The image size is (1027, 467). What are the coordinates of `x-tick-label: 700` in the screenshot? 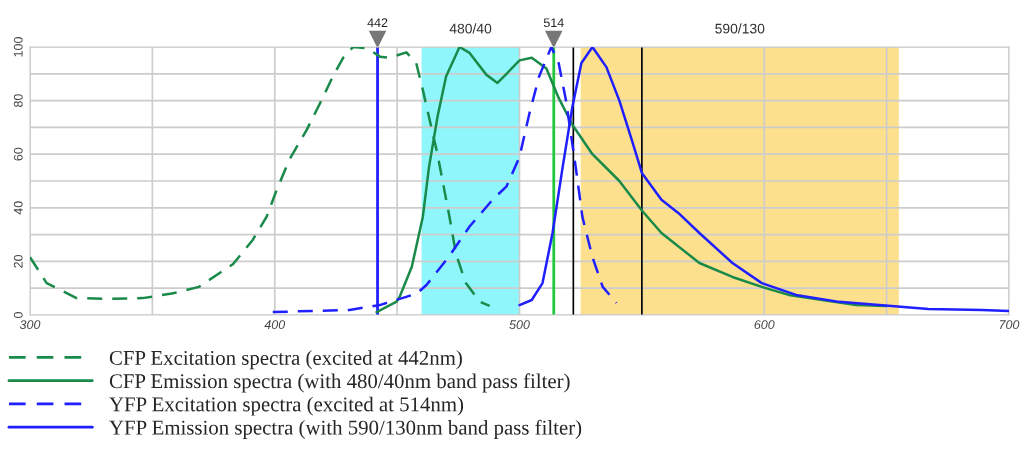 It's located at (1009, 325).